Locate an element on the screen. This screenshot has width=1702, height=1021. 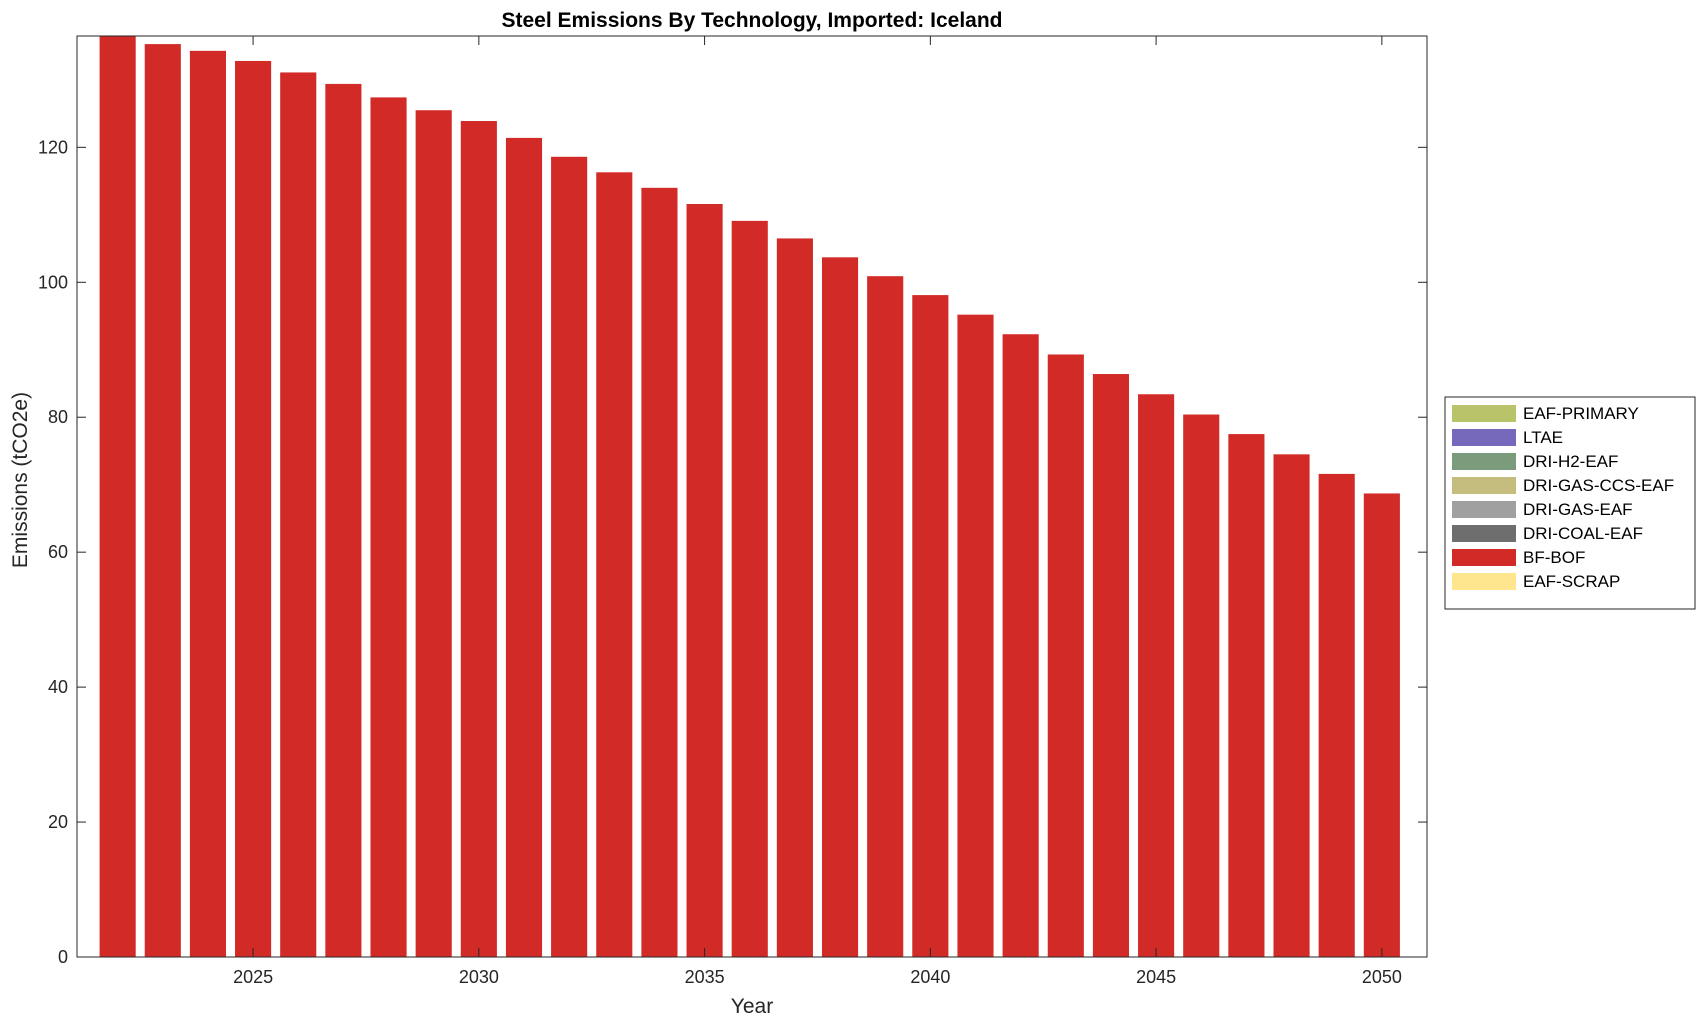
bar-bf-bof-2032 is located at coordinates (569, 556).